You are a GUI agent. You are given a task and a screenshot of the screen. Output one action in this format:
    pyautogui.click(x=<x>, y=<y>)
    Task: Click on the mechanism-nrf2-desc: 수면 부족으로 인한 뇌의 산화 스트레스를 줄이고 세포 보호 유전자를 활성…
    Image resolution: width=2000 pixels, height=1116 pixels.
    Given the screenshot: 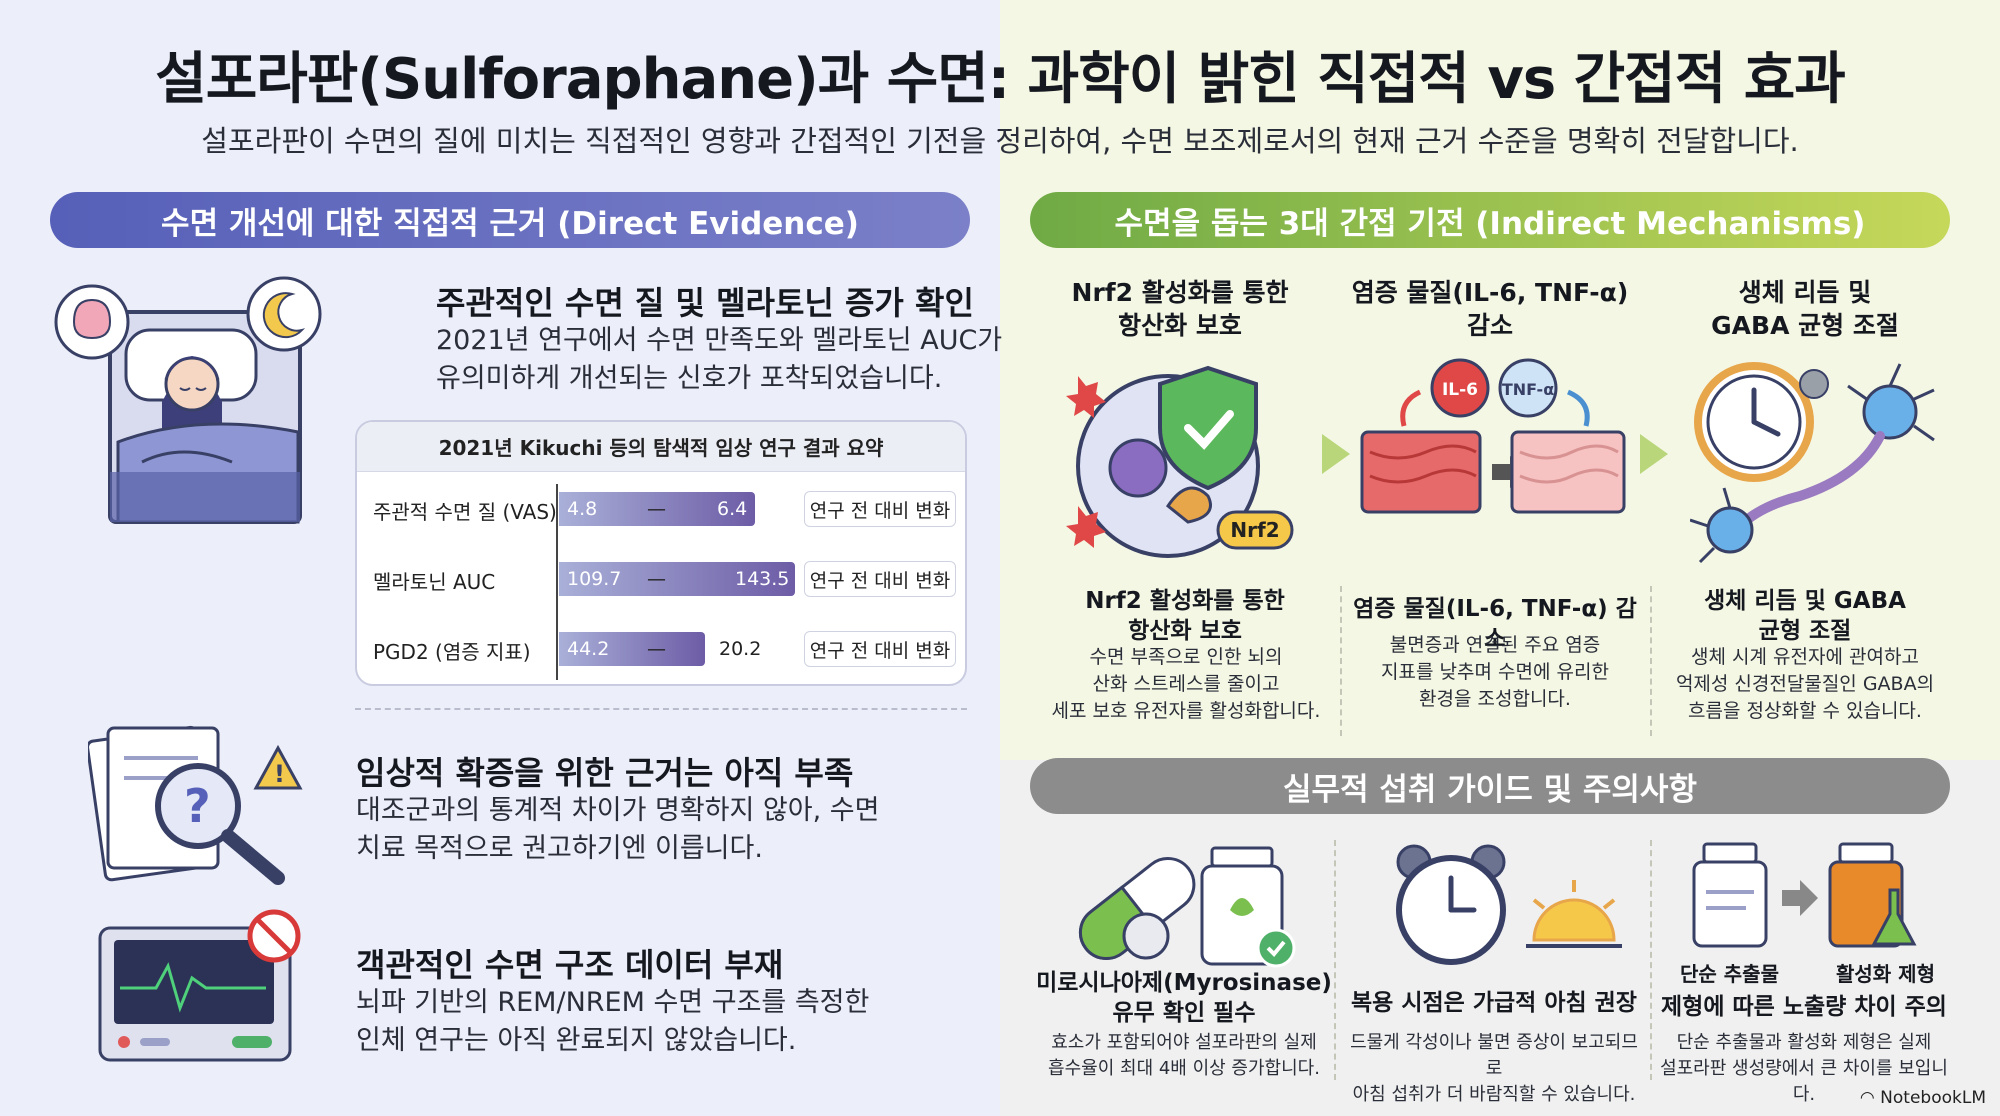 What is the action you would take?
    pyautogui.click(x=1186, y=684)
    